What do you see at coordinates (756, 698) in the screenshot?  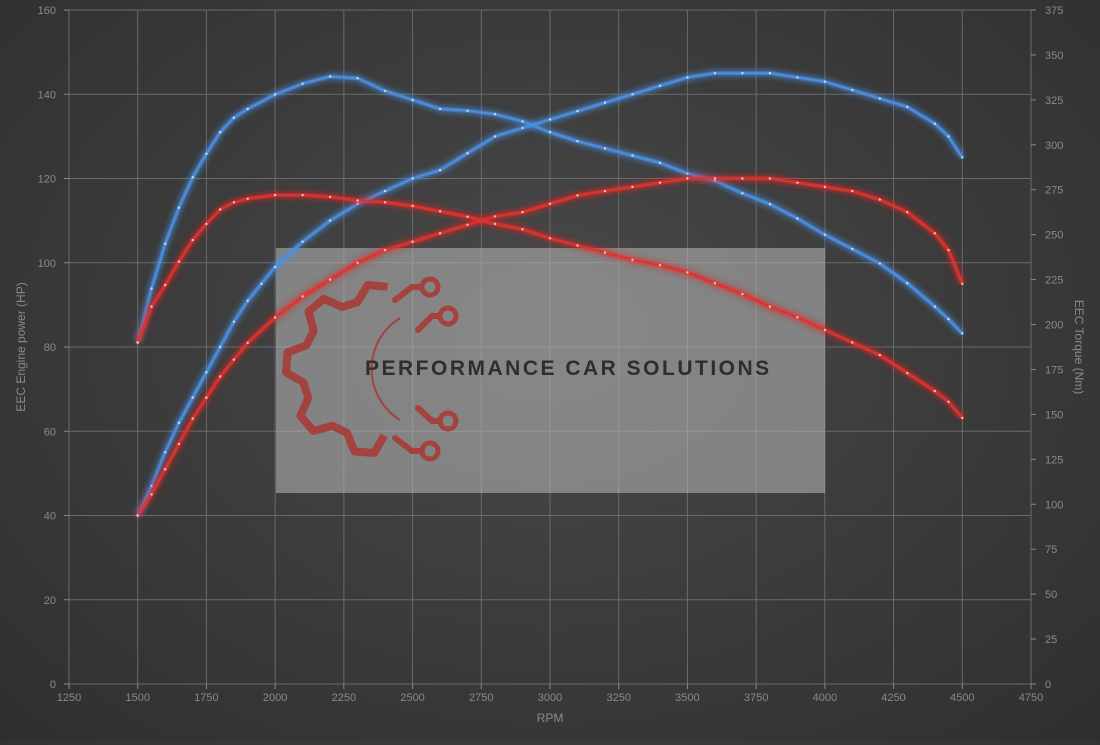 I see `x-tick-label: 3750` at bounding box center [756, 698].